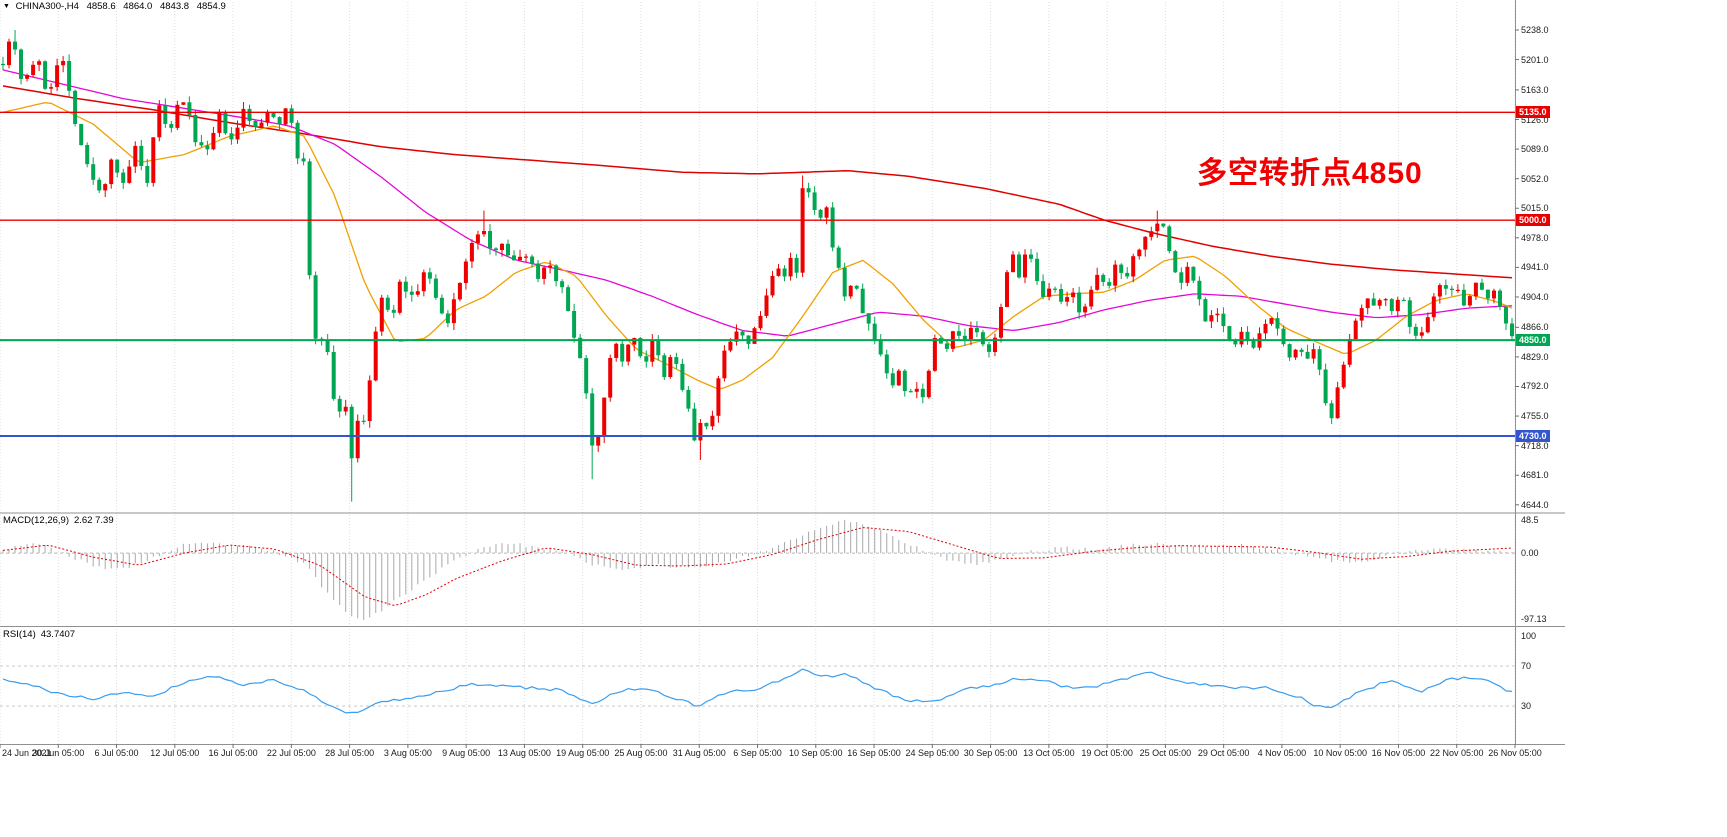 This screenshot has width=1727, height=837. What do you see at coordinates (583, 753) in the screenshot?
I see `time-tick-label: 19 Aug 05:00` at bounding box center [583, 753].